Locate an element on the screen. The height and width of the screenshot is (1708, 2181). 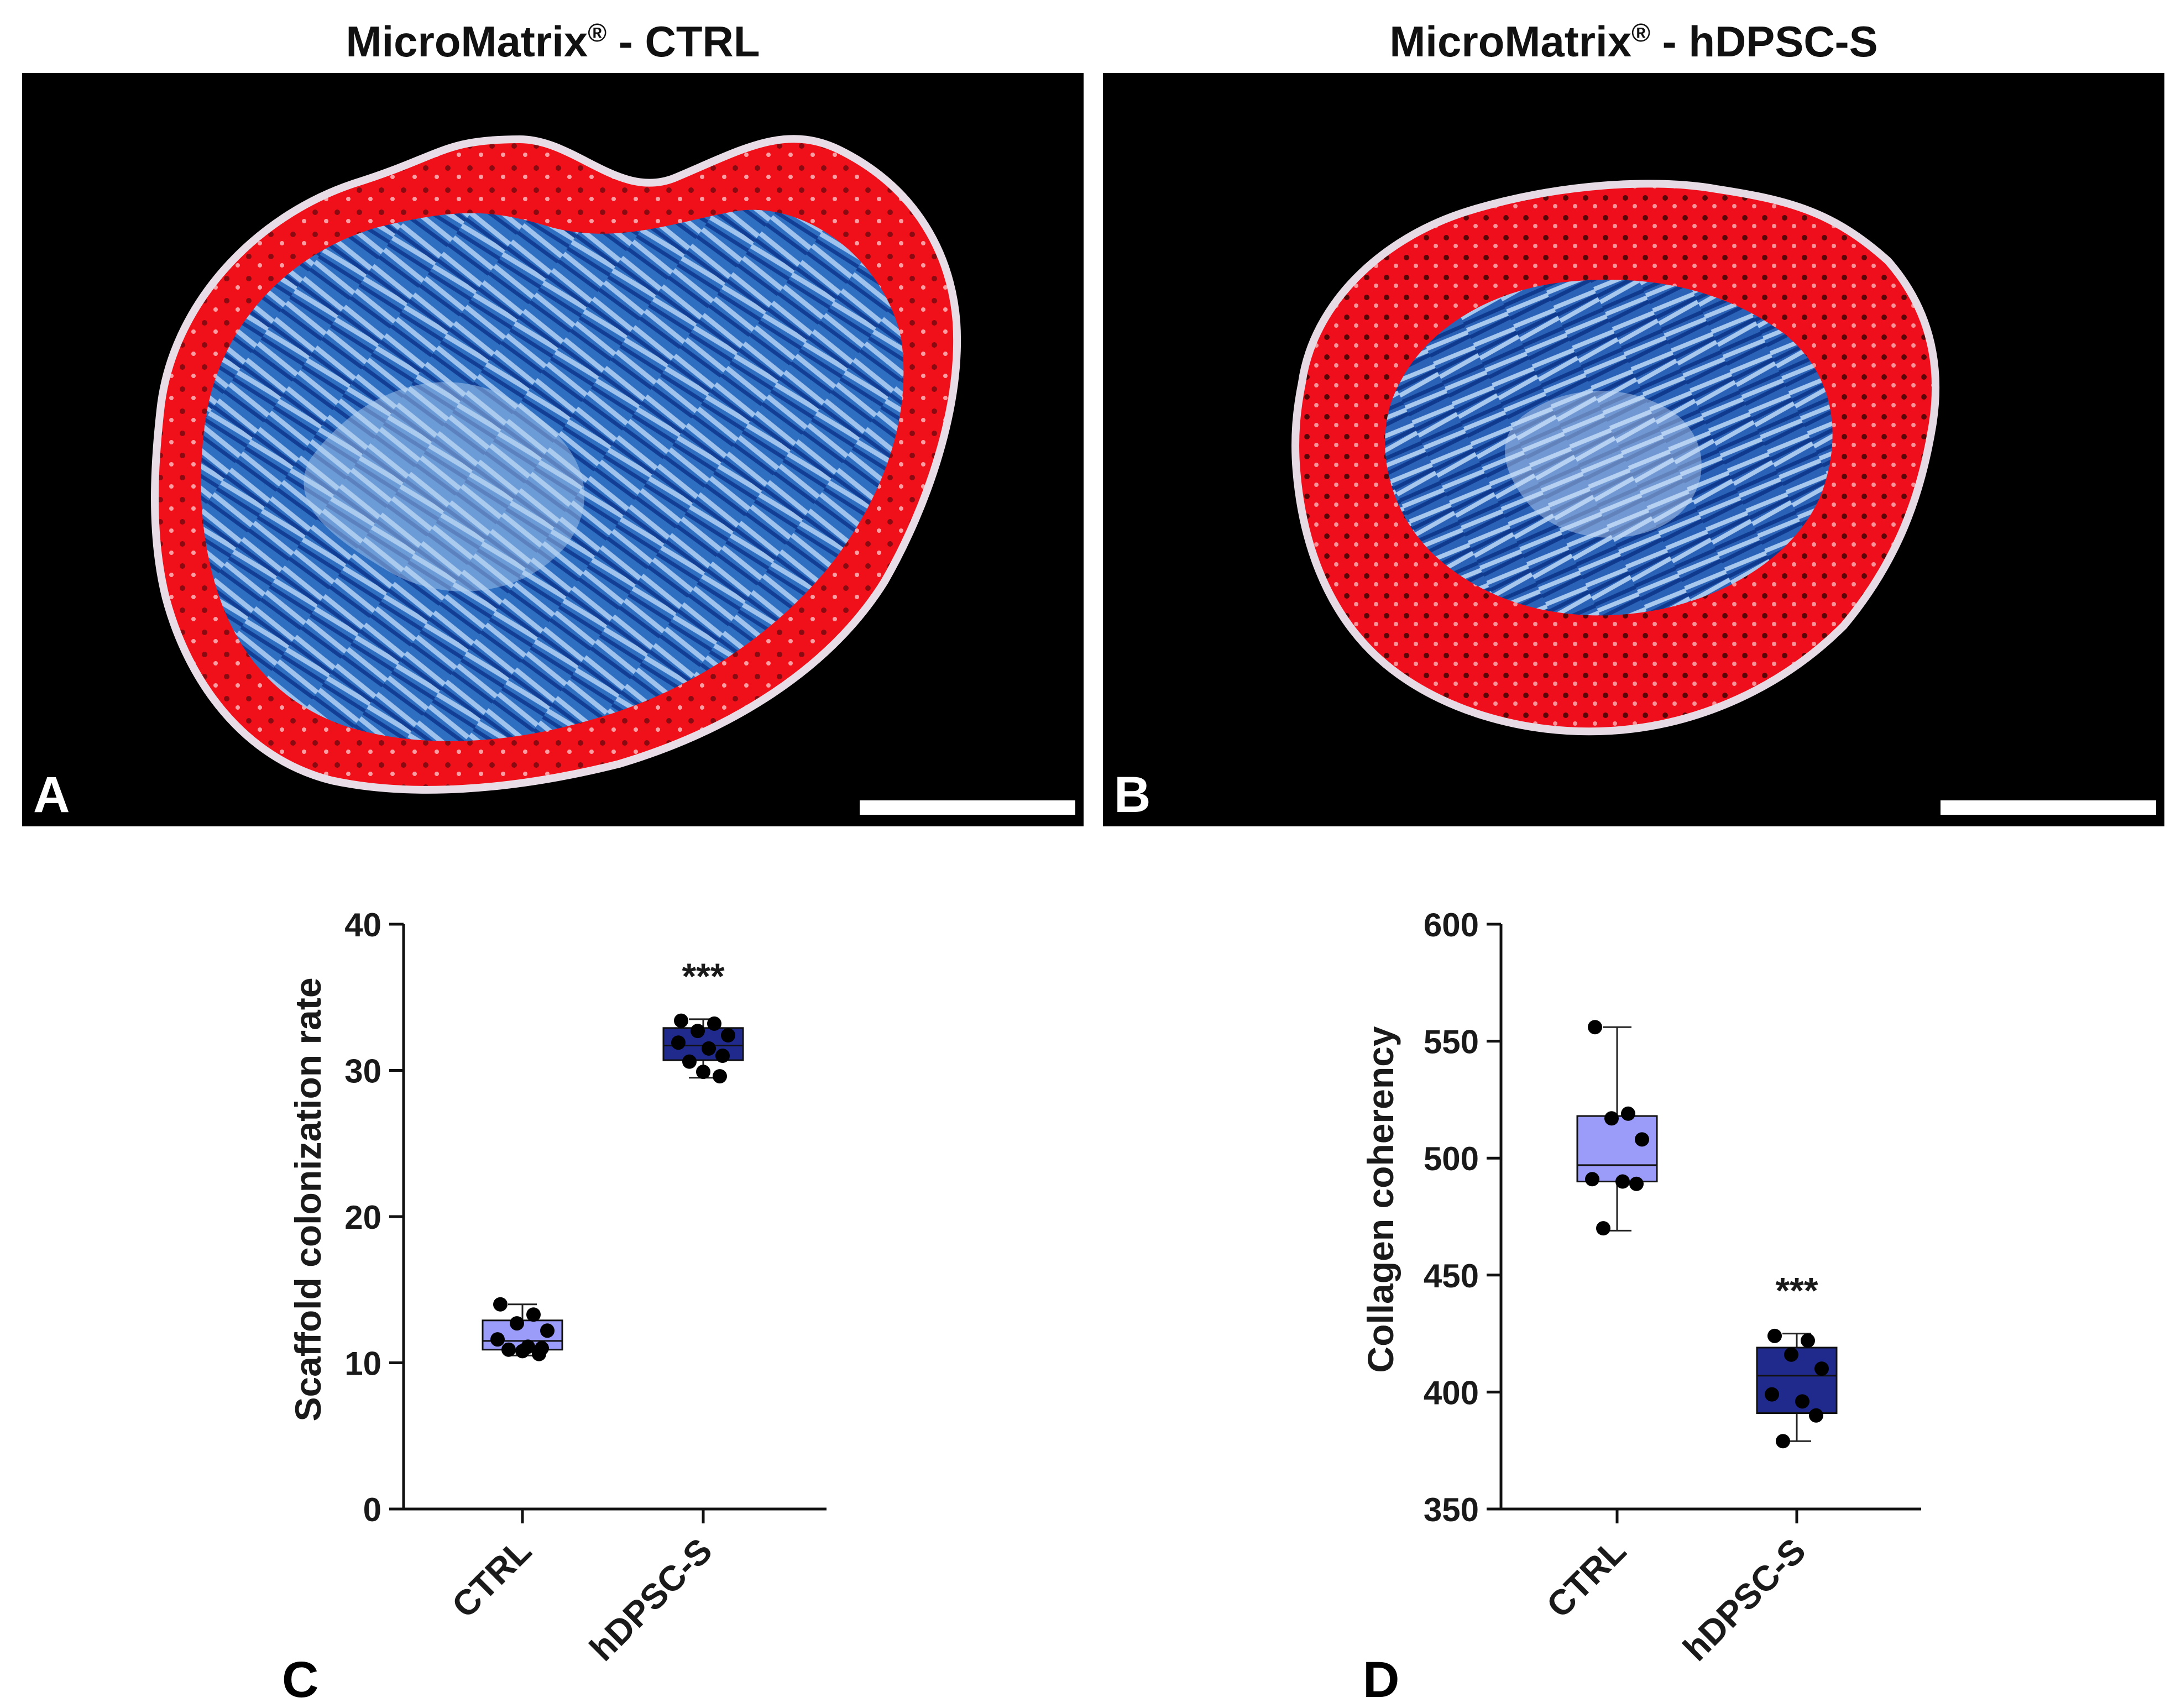
panel-a-title: MicroMatrix® - CTRL is located at coordinates (553, 41).